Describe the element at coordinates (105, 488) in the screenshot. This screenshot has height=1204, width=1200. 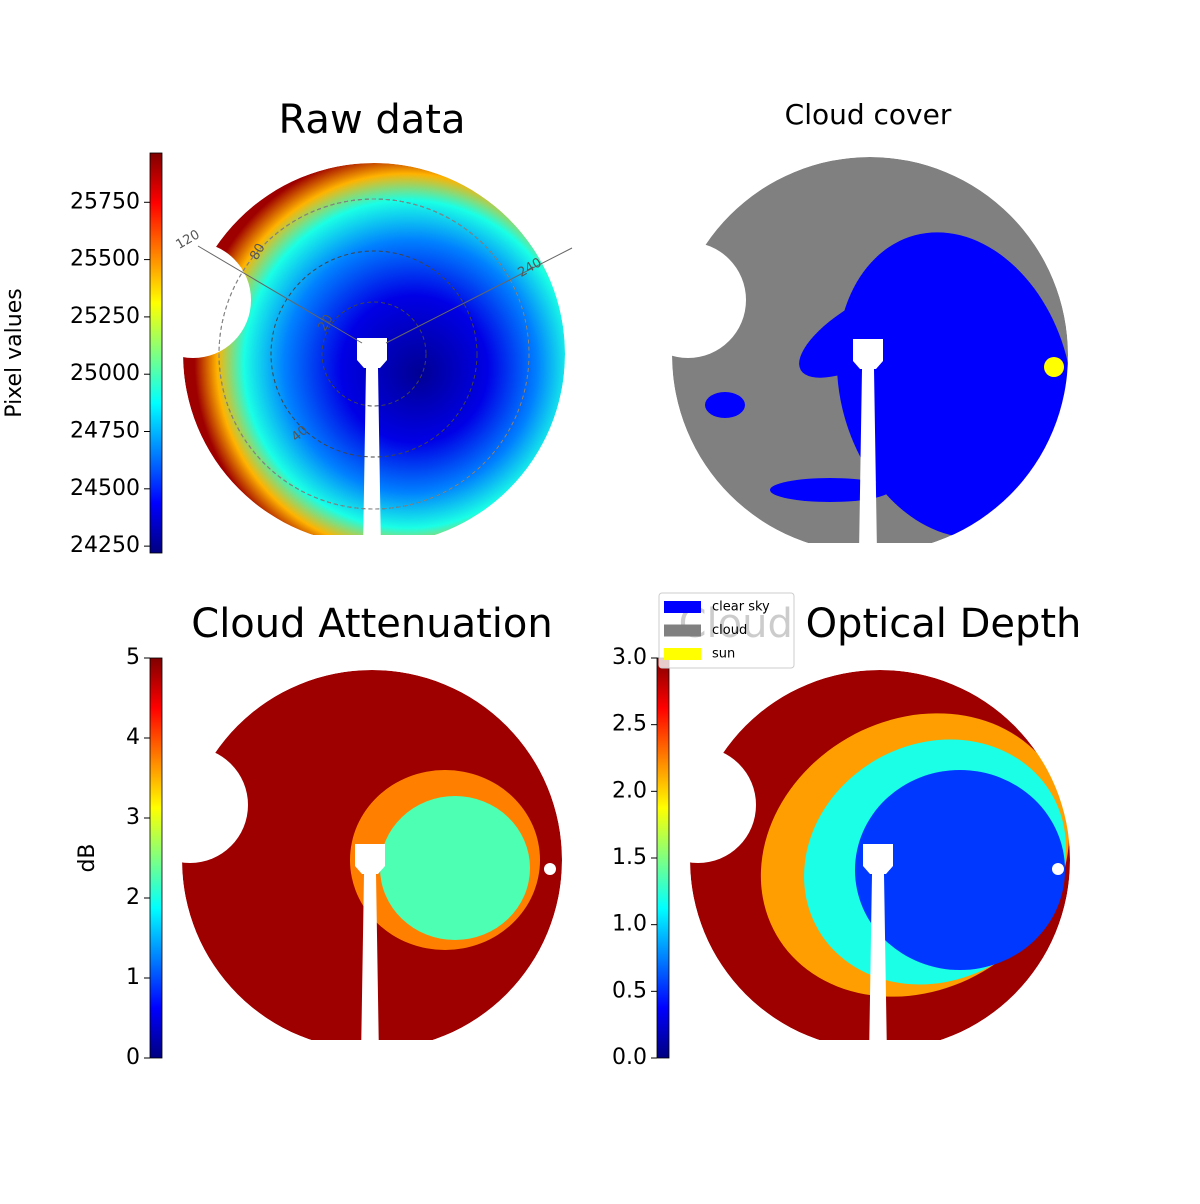
I see `colorbar-tick-label: 24500` at that location.